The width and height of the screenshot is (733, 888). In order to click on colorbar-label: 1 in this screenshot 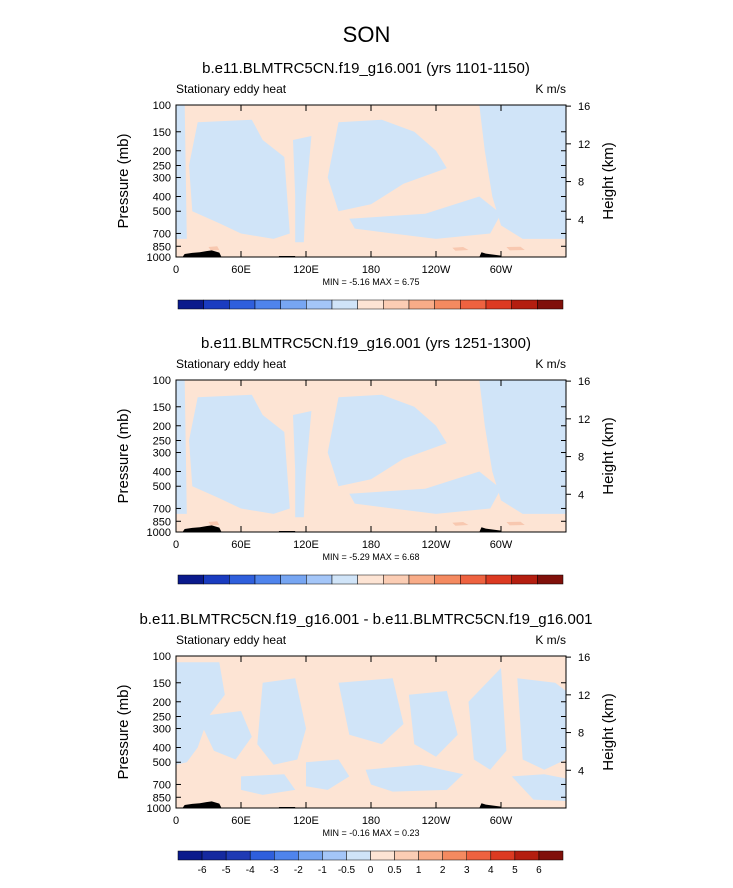, I will do `click(419, 870)`.